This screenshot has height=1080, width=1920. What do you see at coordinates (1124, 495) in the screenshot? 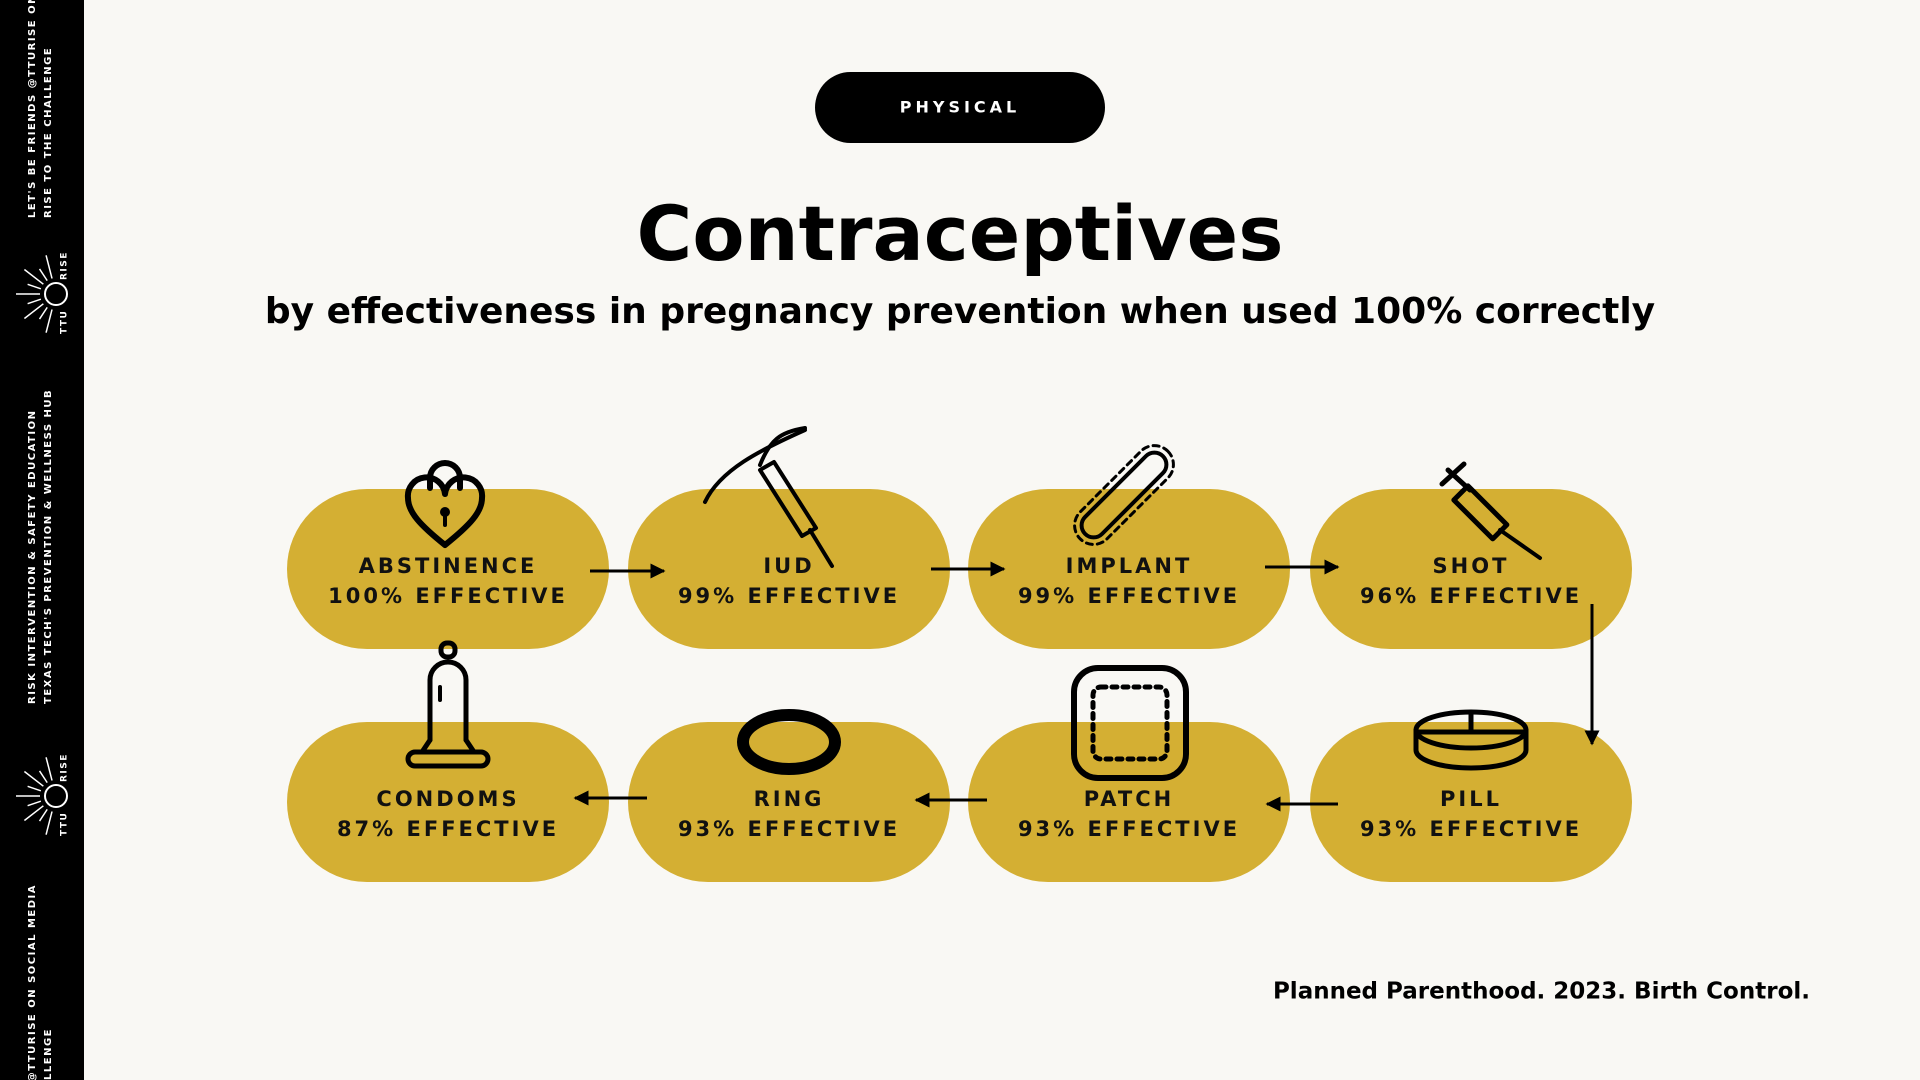
I see `implant-icon` at bounding box center [1124, 495].